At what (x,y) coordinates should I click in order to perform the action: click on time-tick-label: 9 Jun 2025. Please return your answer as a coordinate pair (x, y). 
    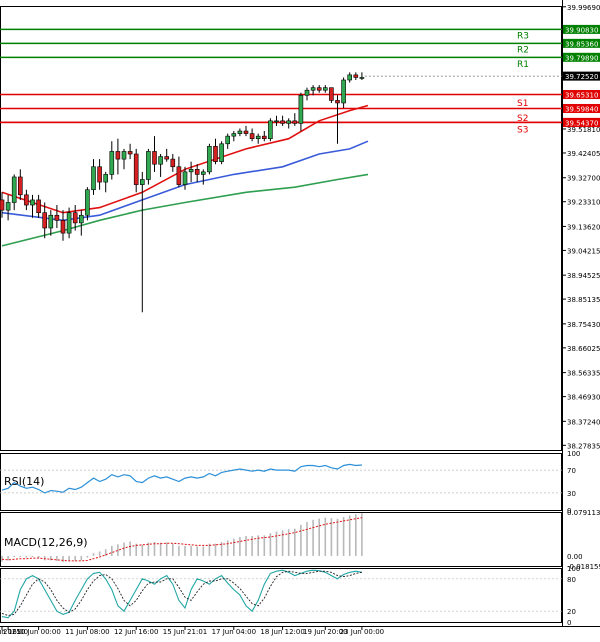
    Looking at the image, I should click on (10, 632).